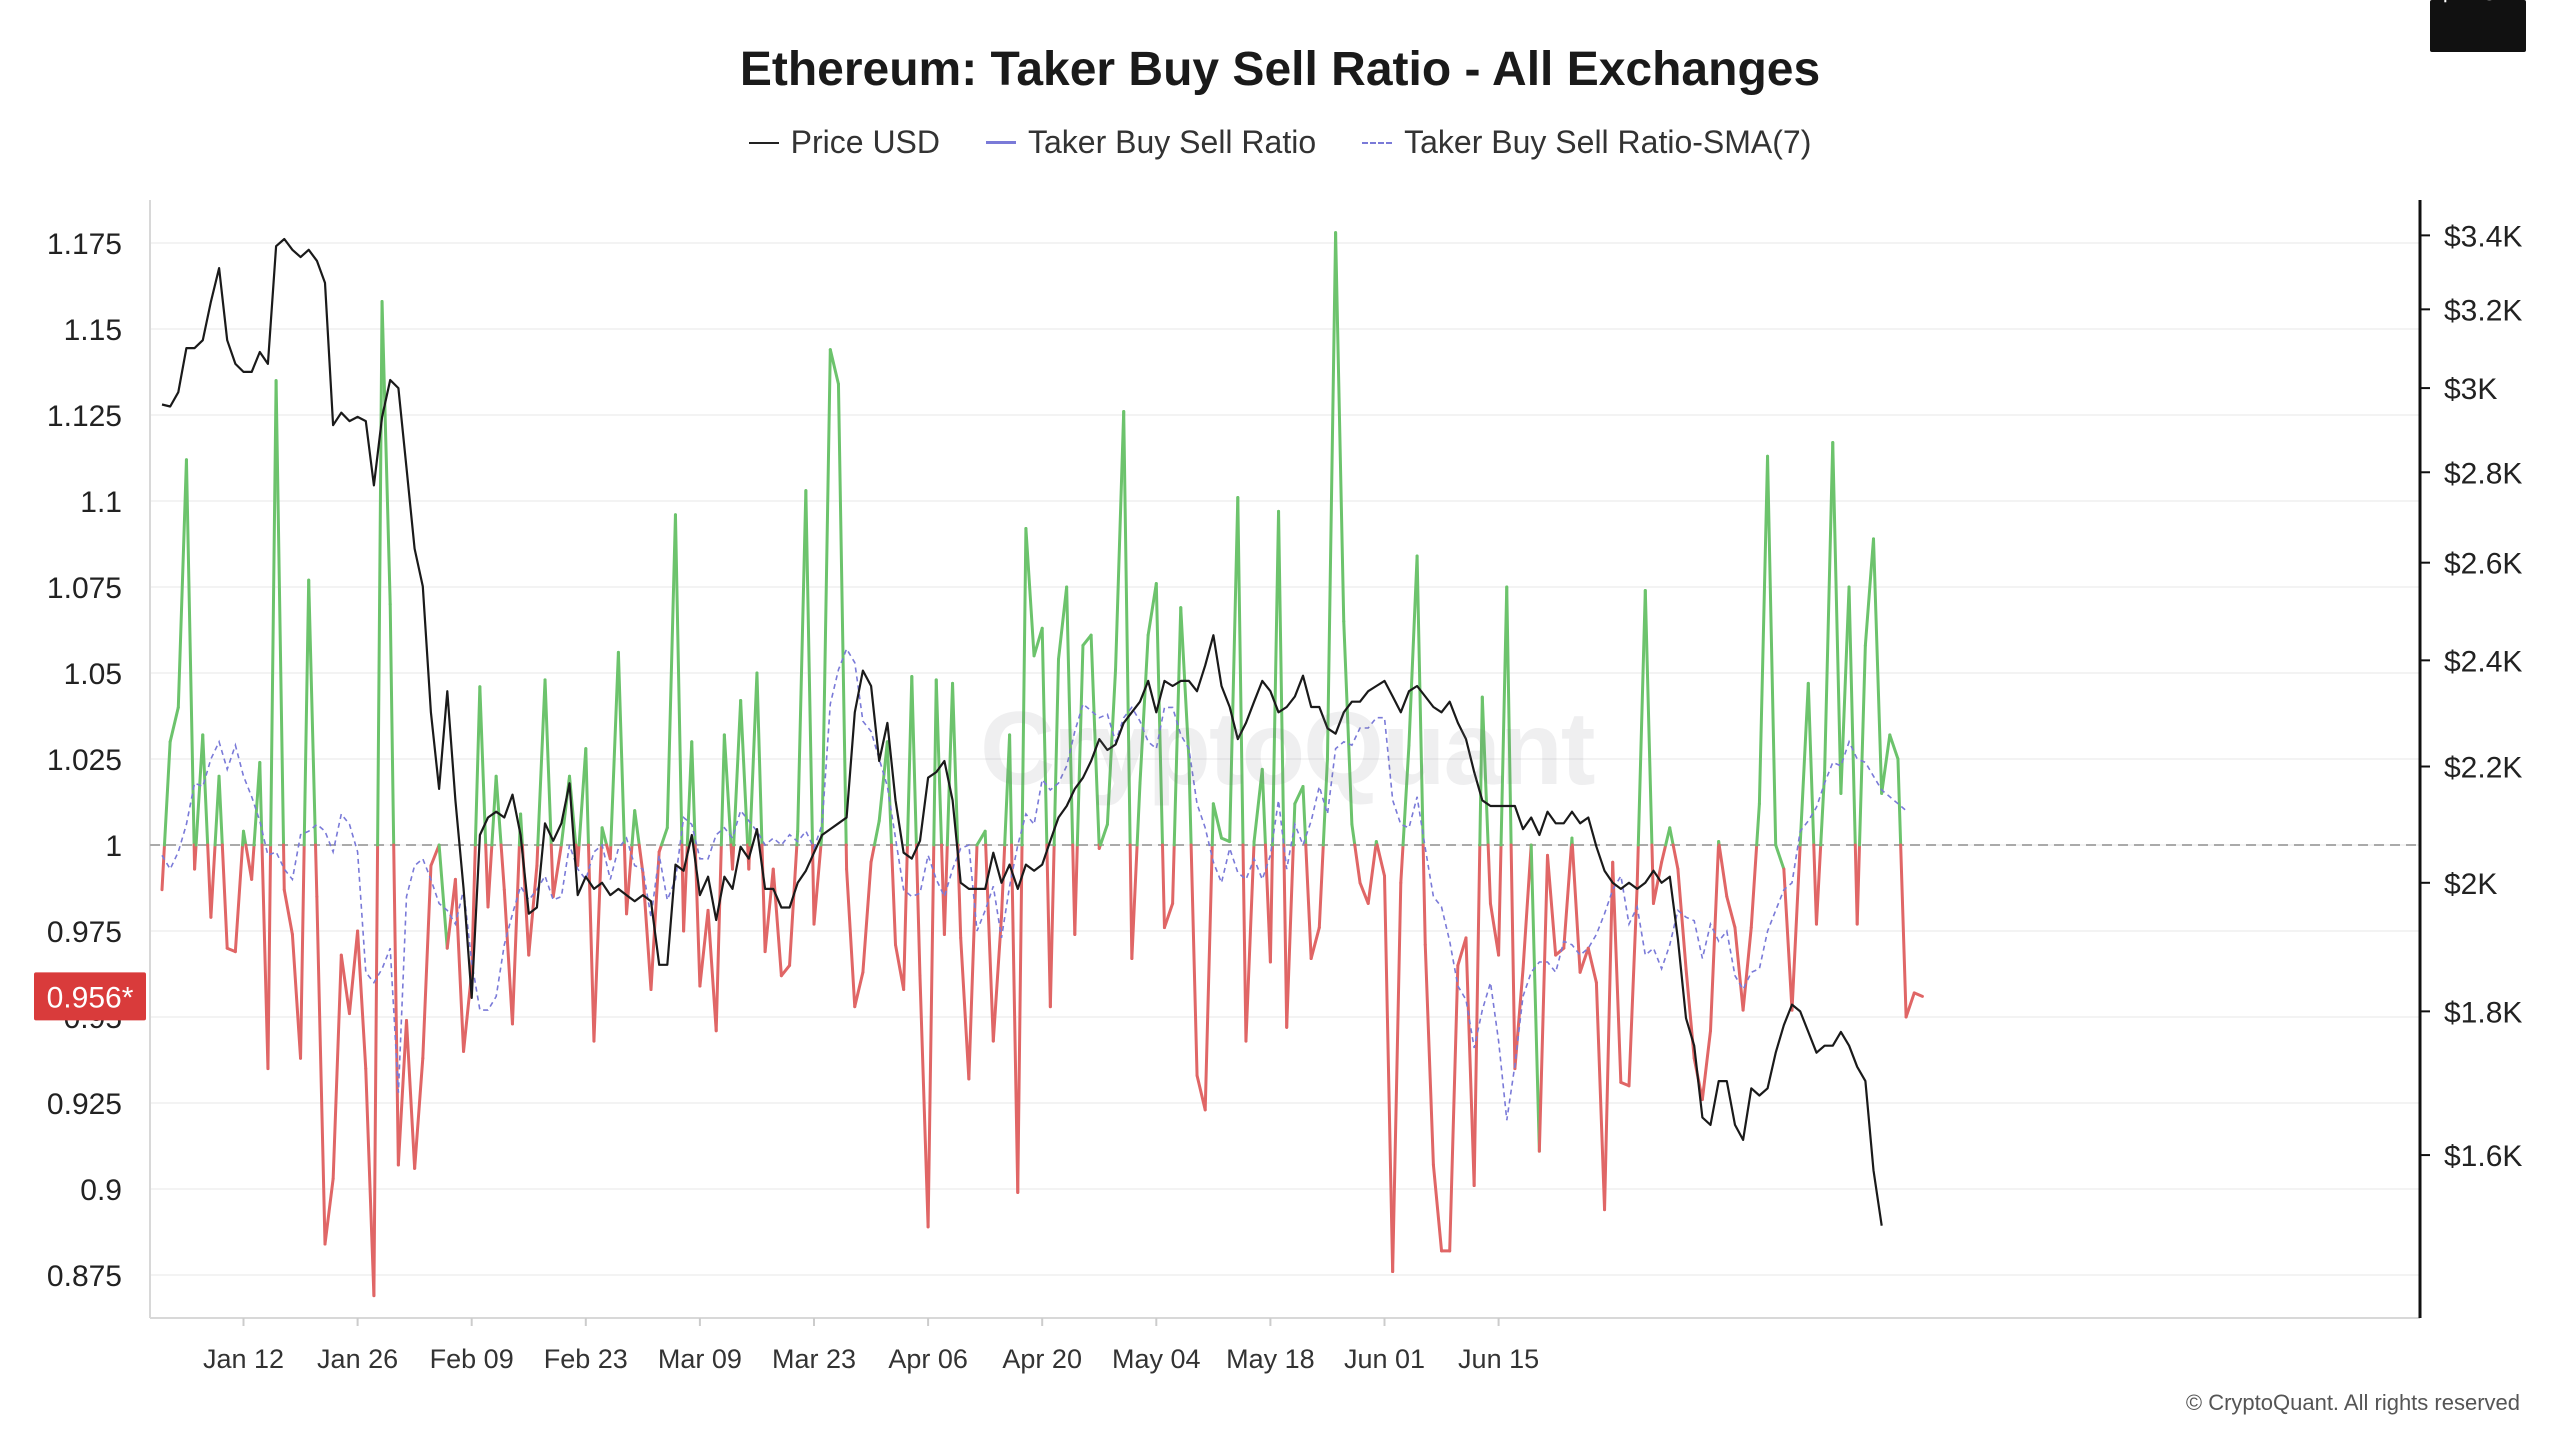  What do you see at coordinates (586, 1359) in the screenshot?
I see `x-tick-label: Feb 23` at bounding box center [586, 1359].